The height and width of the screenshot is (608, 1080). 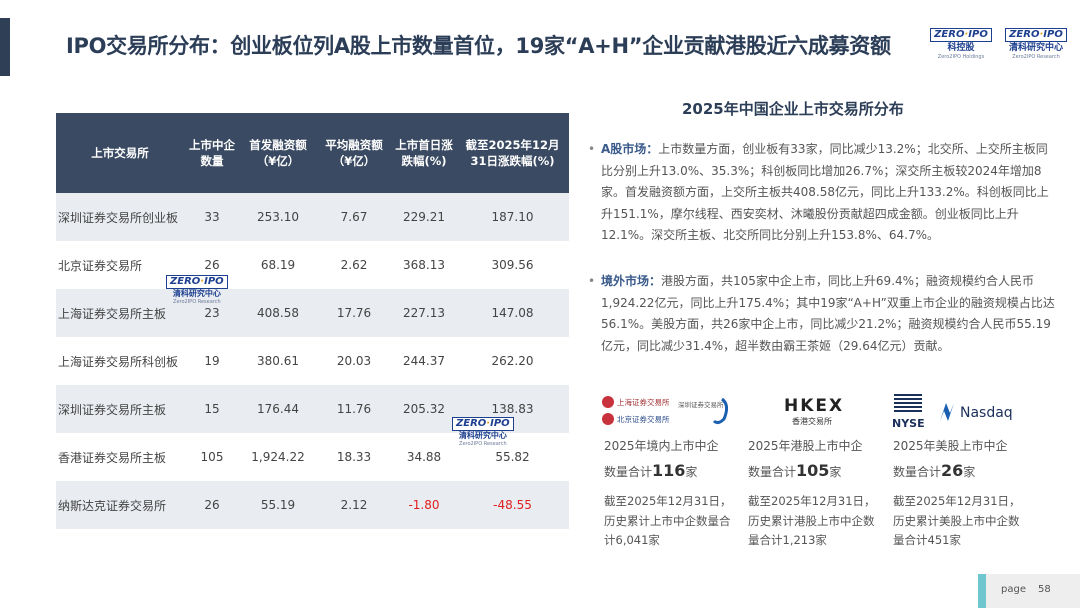 I want to click on mainland-history: 截至2025年12月31日，历史累计上市中企数量合计6,041家, so click(x=668, y=520).